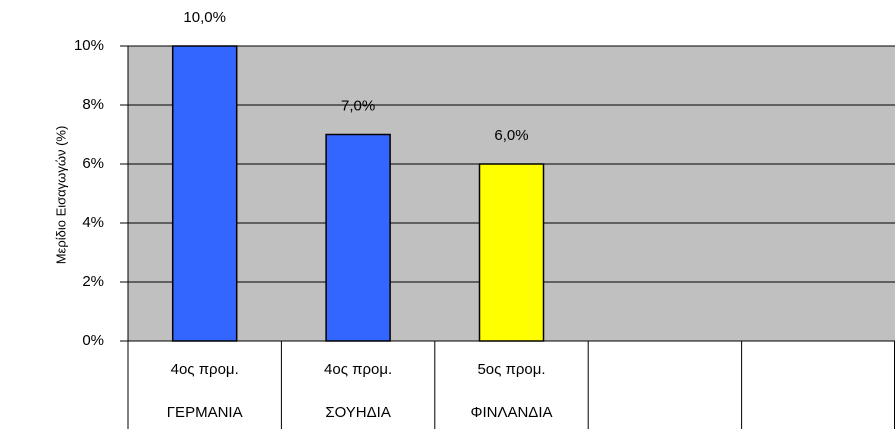  I want to click on value-label: 10,0%, so click(204, 17).